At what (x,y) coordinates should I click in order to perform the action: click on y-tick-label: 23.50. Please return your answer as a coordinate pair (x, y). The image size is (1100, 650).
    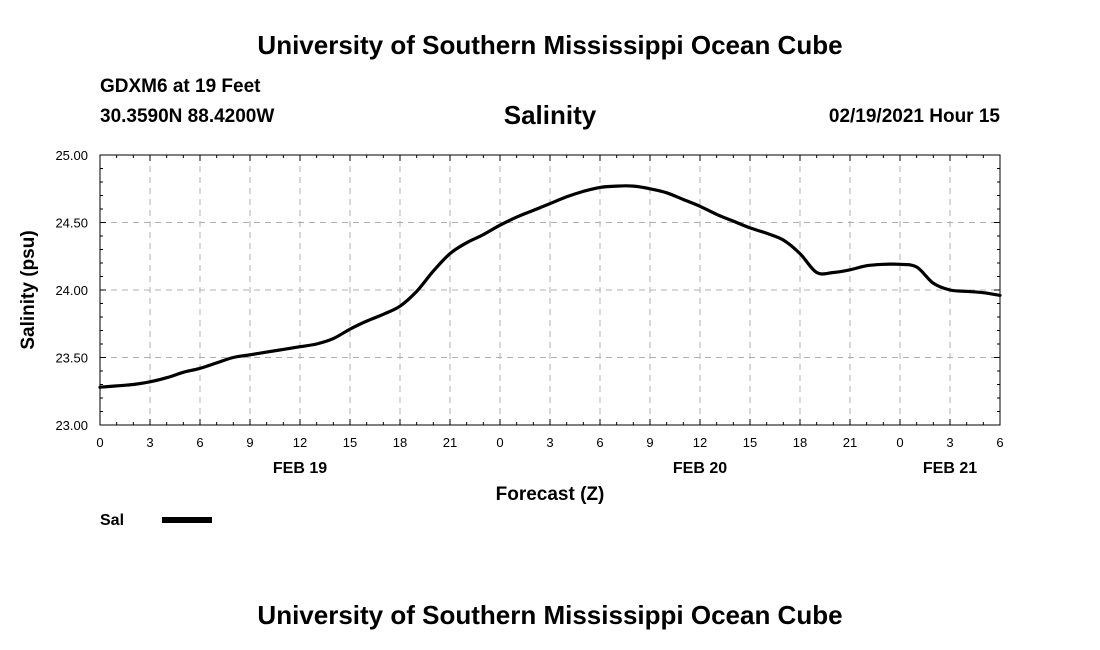
    Looking at the image, I should click on (71, 358).